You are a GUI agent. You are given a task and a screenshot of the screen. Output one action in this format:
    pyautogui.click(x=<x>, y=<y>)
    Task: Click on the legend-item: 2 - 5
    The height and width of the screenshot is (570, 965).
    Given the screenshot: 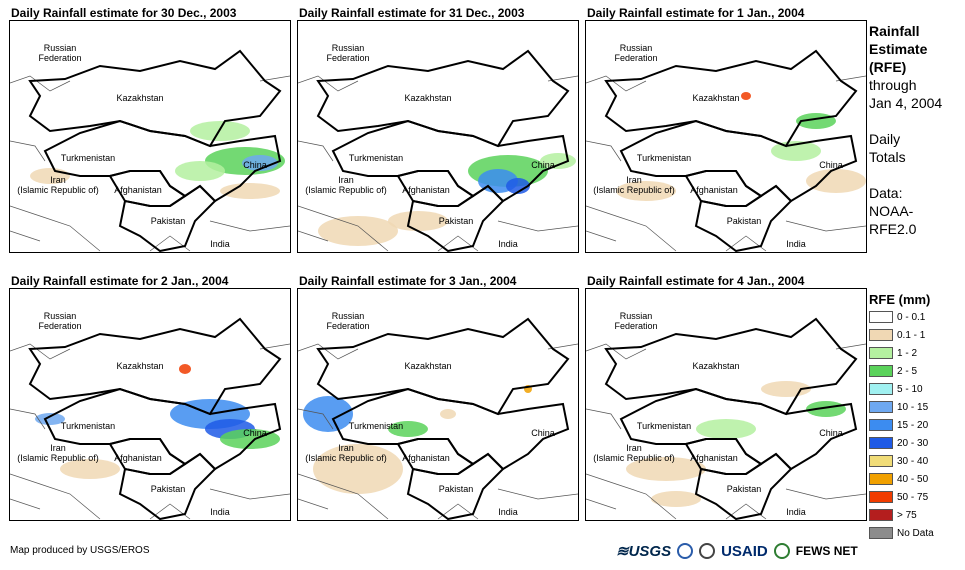 What is the action you would take?
    pyautogui.click(x=893, y=372)
    